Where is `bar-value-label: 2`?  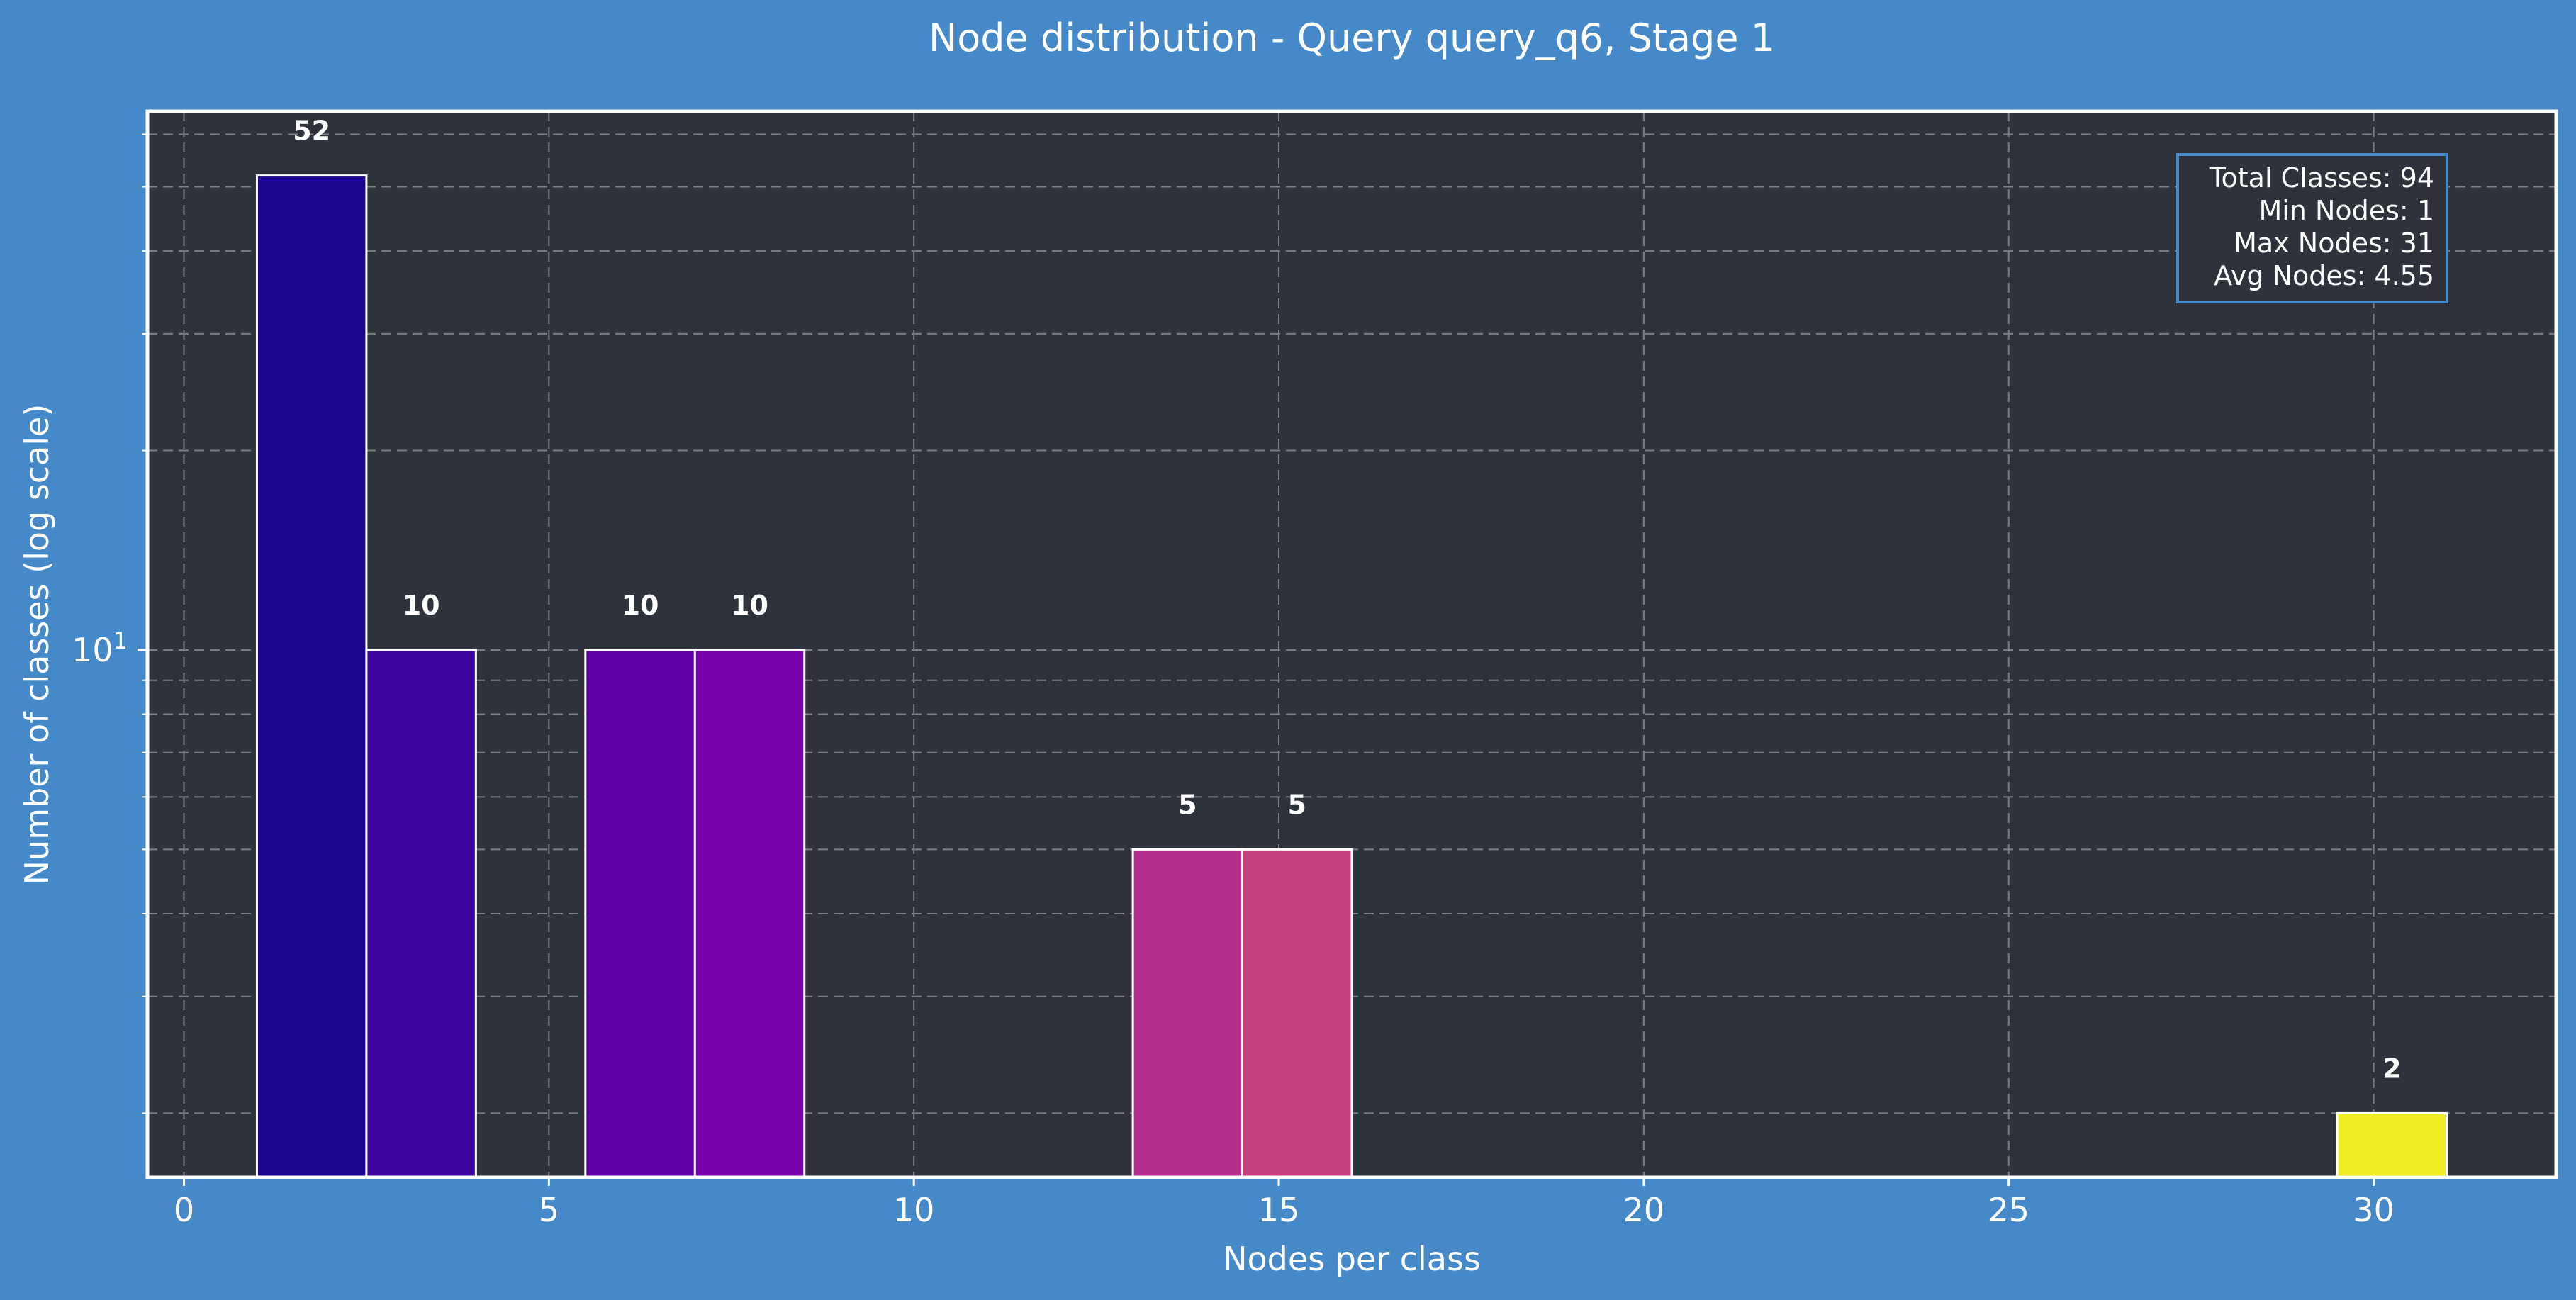
bar-value-label: 2 is located at coordinates (2392, 1068).